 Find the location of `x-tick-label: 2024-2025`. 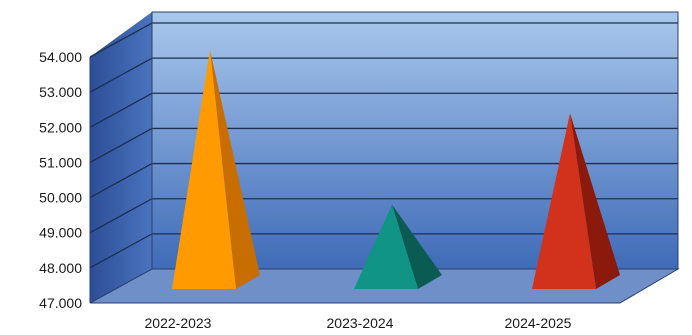

x-tick-label: 2024-2025 is located at coordinates (538, 323).